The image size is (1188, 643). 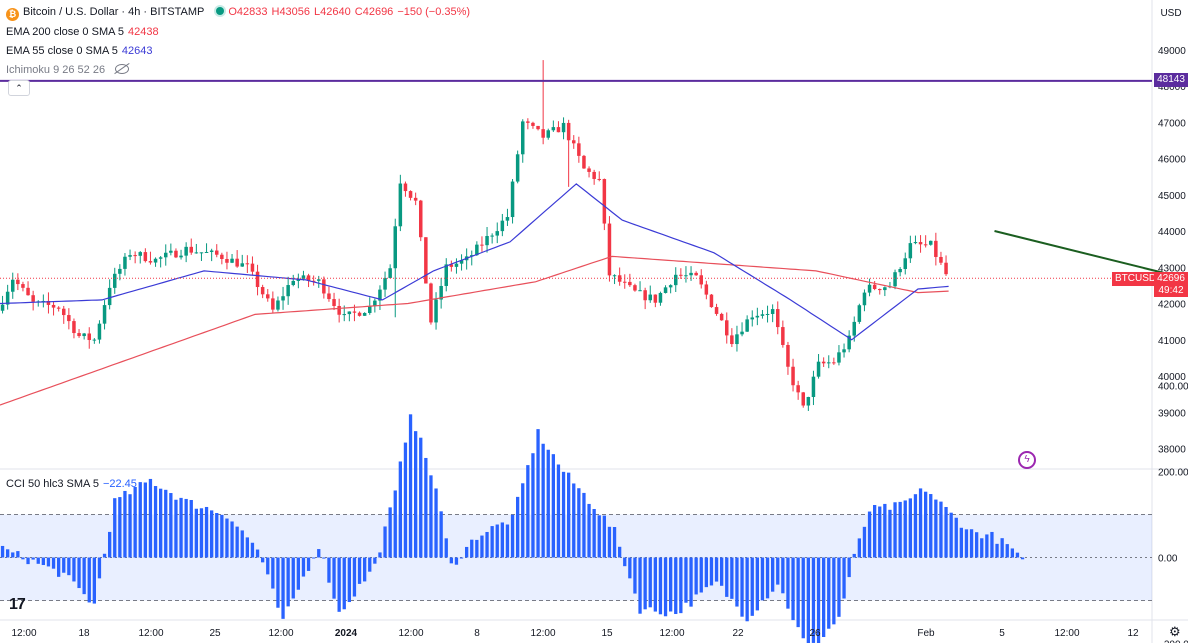 What do you see at coordinates (1172, 51) in the screenshot?
I see `price-tick-label: 49000` at bounding box center [1172, 51].